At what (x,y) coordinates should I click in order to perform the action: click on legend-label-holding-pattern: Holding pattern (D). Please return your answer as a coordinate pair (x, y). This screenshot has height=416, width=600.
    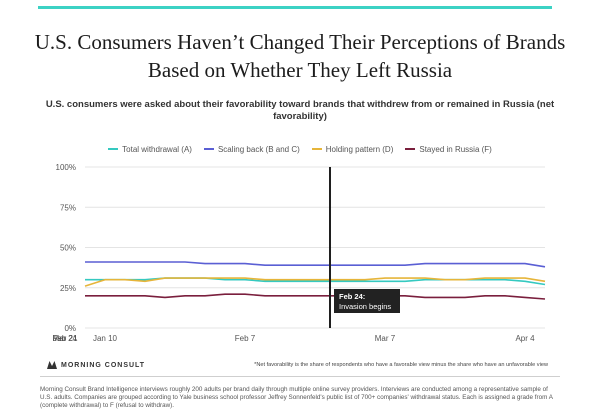
    Looking at the image, I should click on (359, 149).